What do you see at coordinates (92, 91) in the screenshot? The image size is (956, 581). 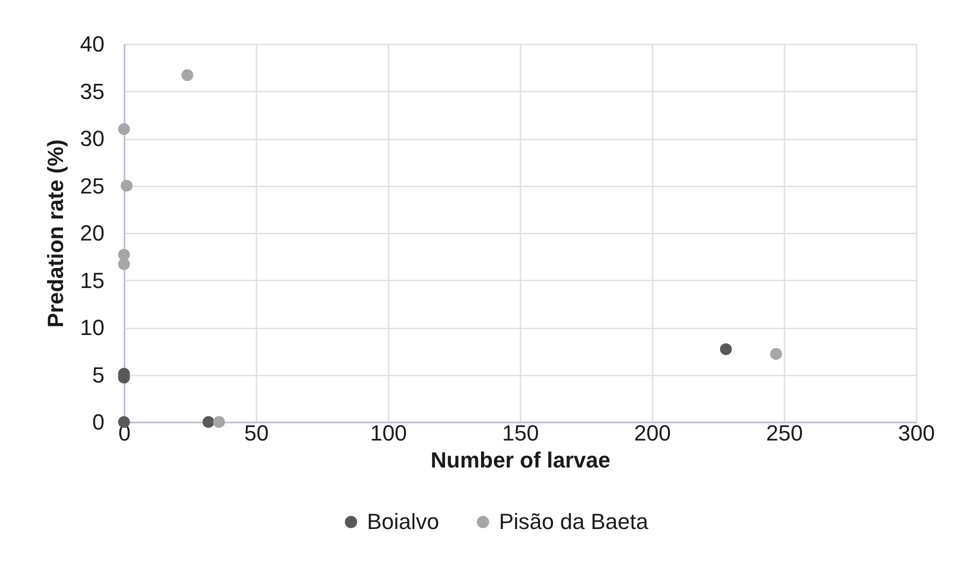 I see `y-tick-label: 35` at bounding box center [92, 91].